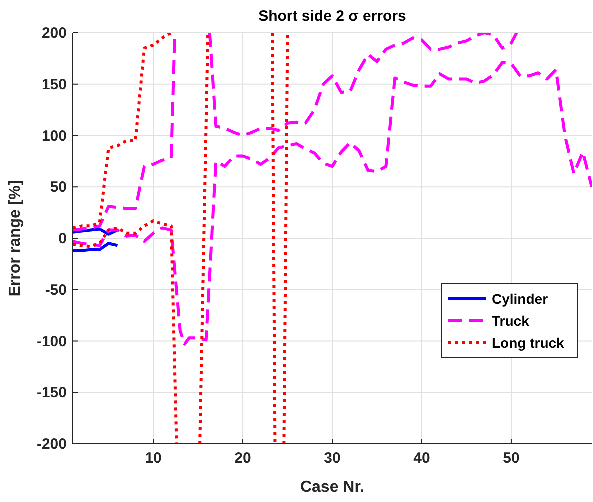 This screenshot has height=502, width=593. I want to click on x-tick-label: 20, so click(243, 458).